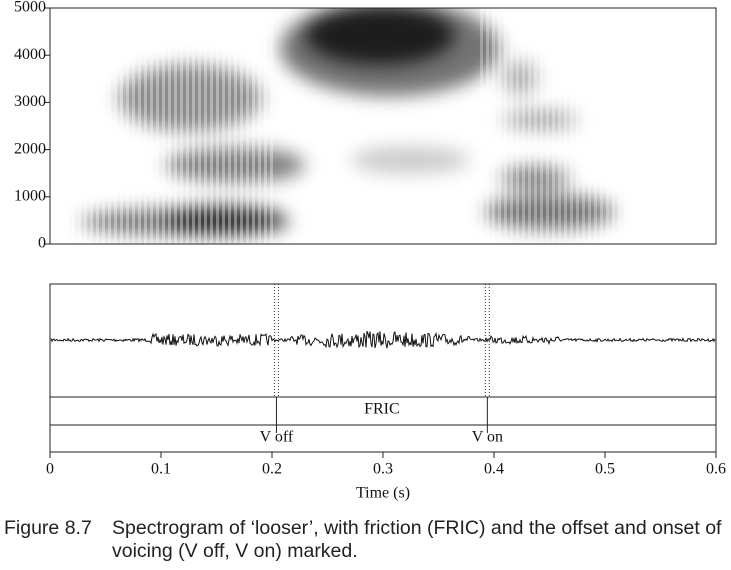 This screenshot has height=570, width=731. Describe the element at coordinates (42, 243) in the screenshot. I see `y-tick-label: 0` at that location.